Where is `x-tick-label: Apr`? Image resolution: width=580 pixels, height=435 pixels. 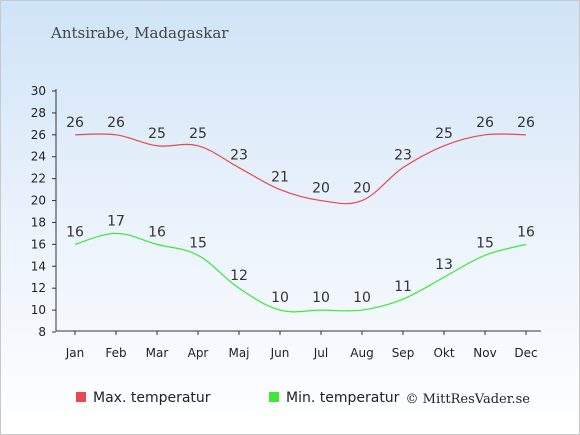 x-tick-label: Apr is located at coordinates (198, 353).